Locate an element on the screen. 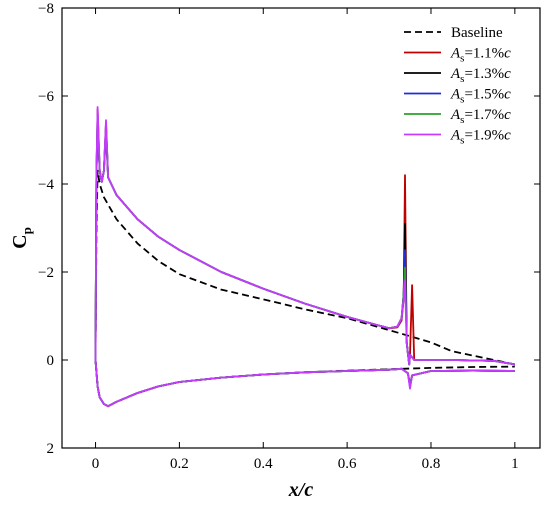 This screenshot has width=550, height=506. y-axis-title: Cp is located at coordinates (21, 238).